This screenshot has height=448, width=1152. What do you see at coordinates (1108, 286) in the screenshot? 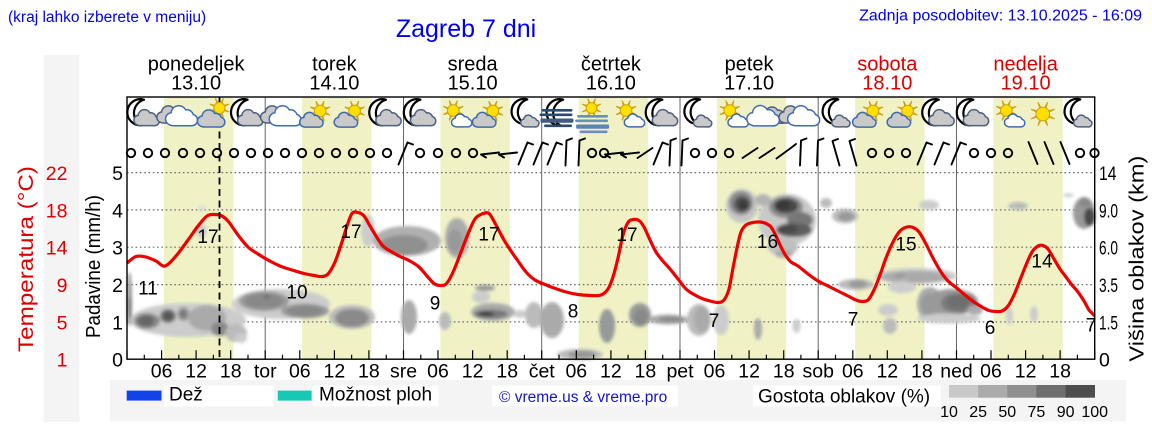
I see `svg-text: 3.5` at bounding box center [1108, 286].